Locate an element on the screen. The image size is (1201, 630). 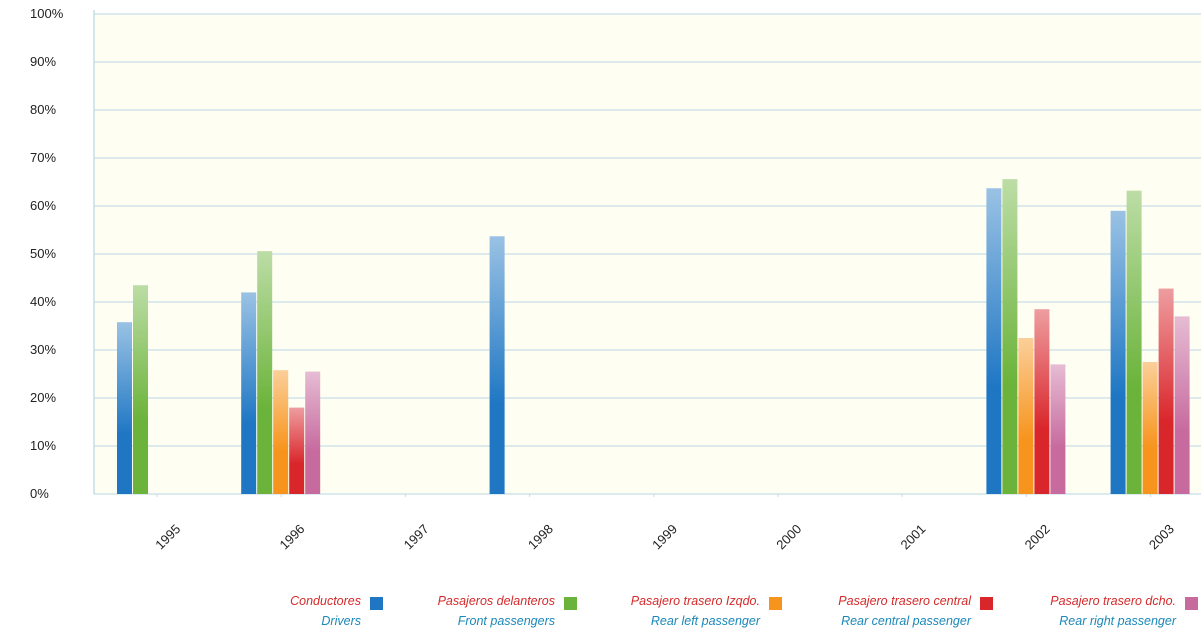
x-tick-label: 2003 is located at coordinates (1161, 536).